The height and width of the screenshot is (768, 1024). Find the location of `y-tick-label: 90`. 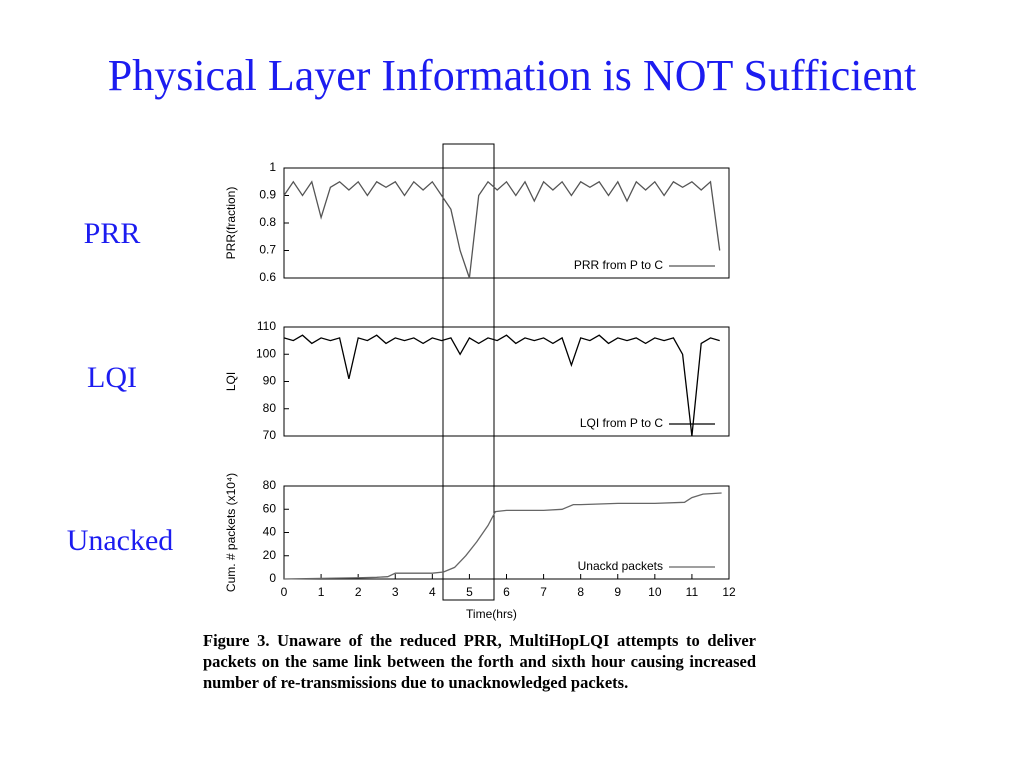

y-tick-label: 90 is located at coordinates (270, 381).